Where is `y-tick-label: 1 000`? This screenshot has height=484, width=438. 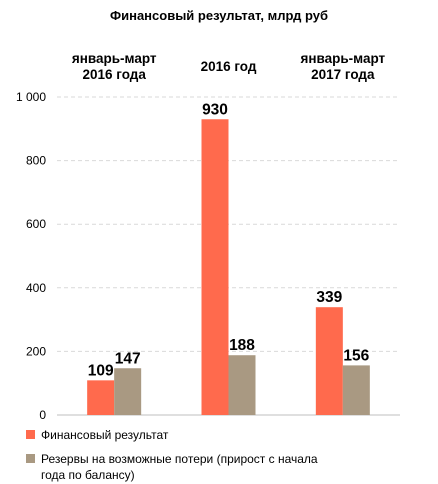 y-tick-label: 1 000 is located at coordinates (31, 97).